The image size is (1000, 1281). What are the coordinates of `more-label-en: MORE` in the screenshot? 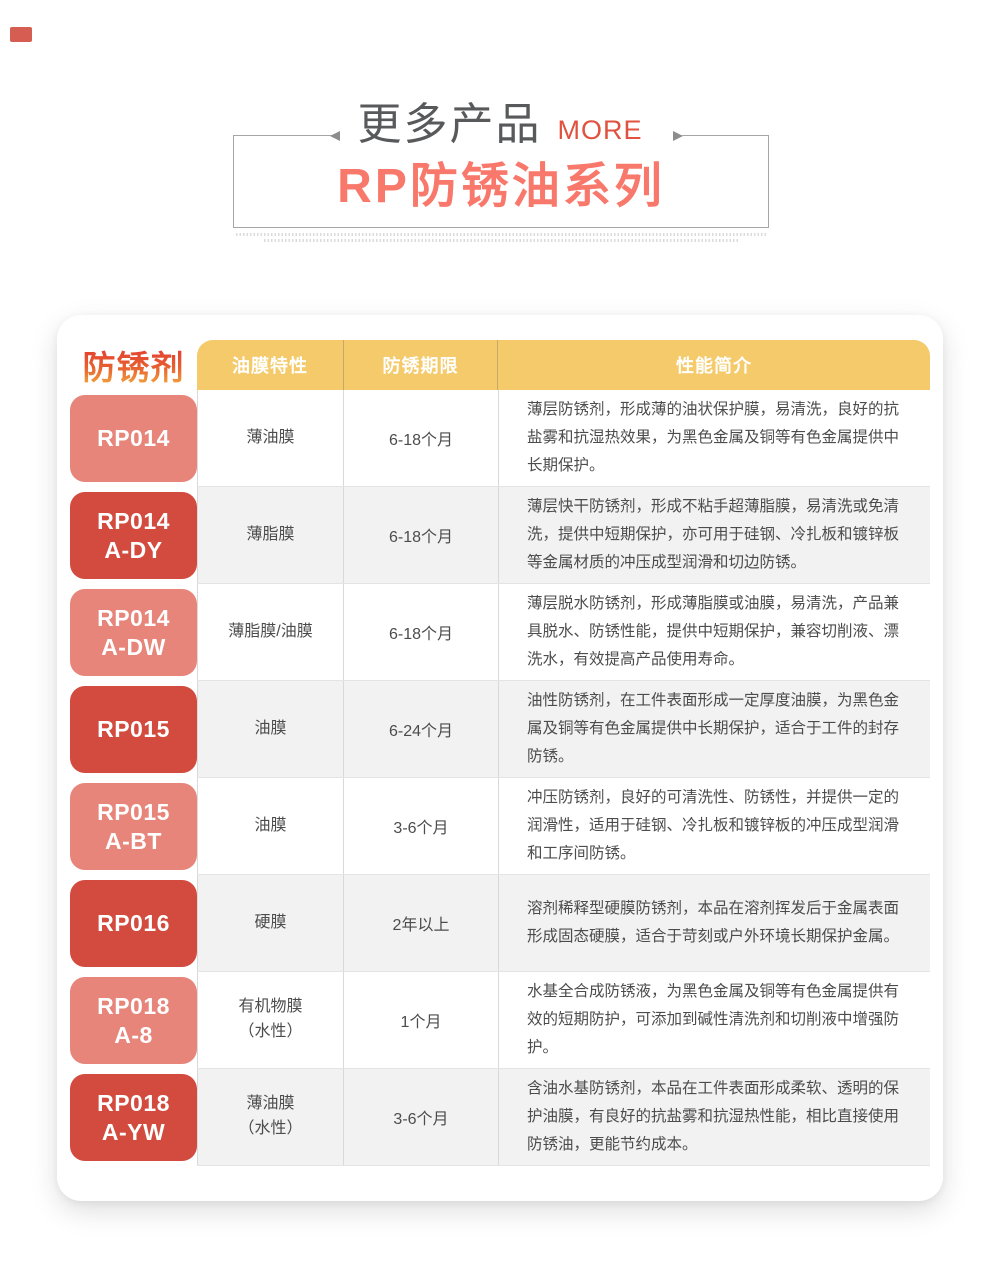 It's located at (600, 130).